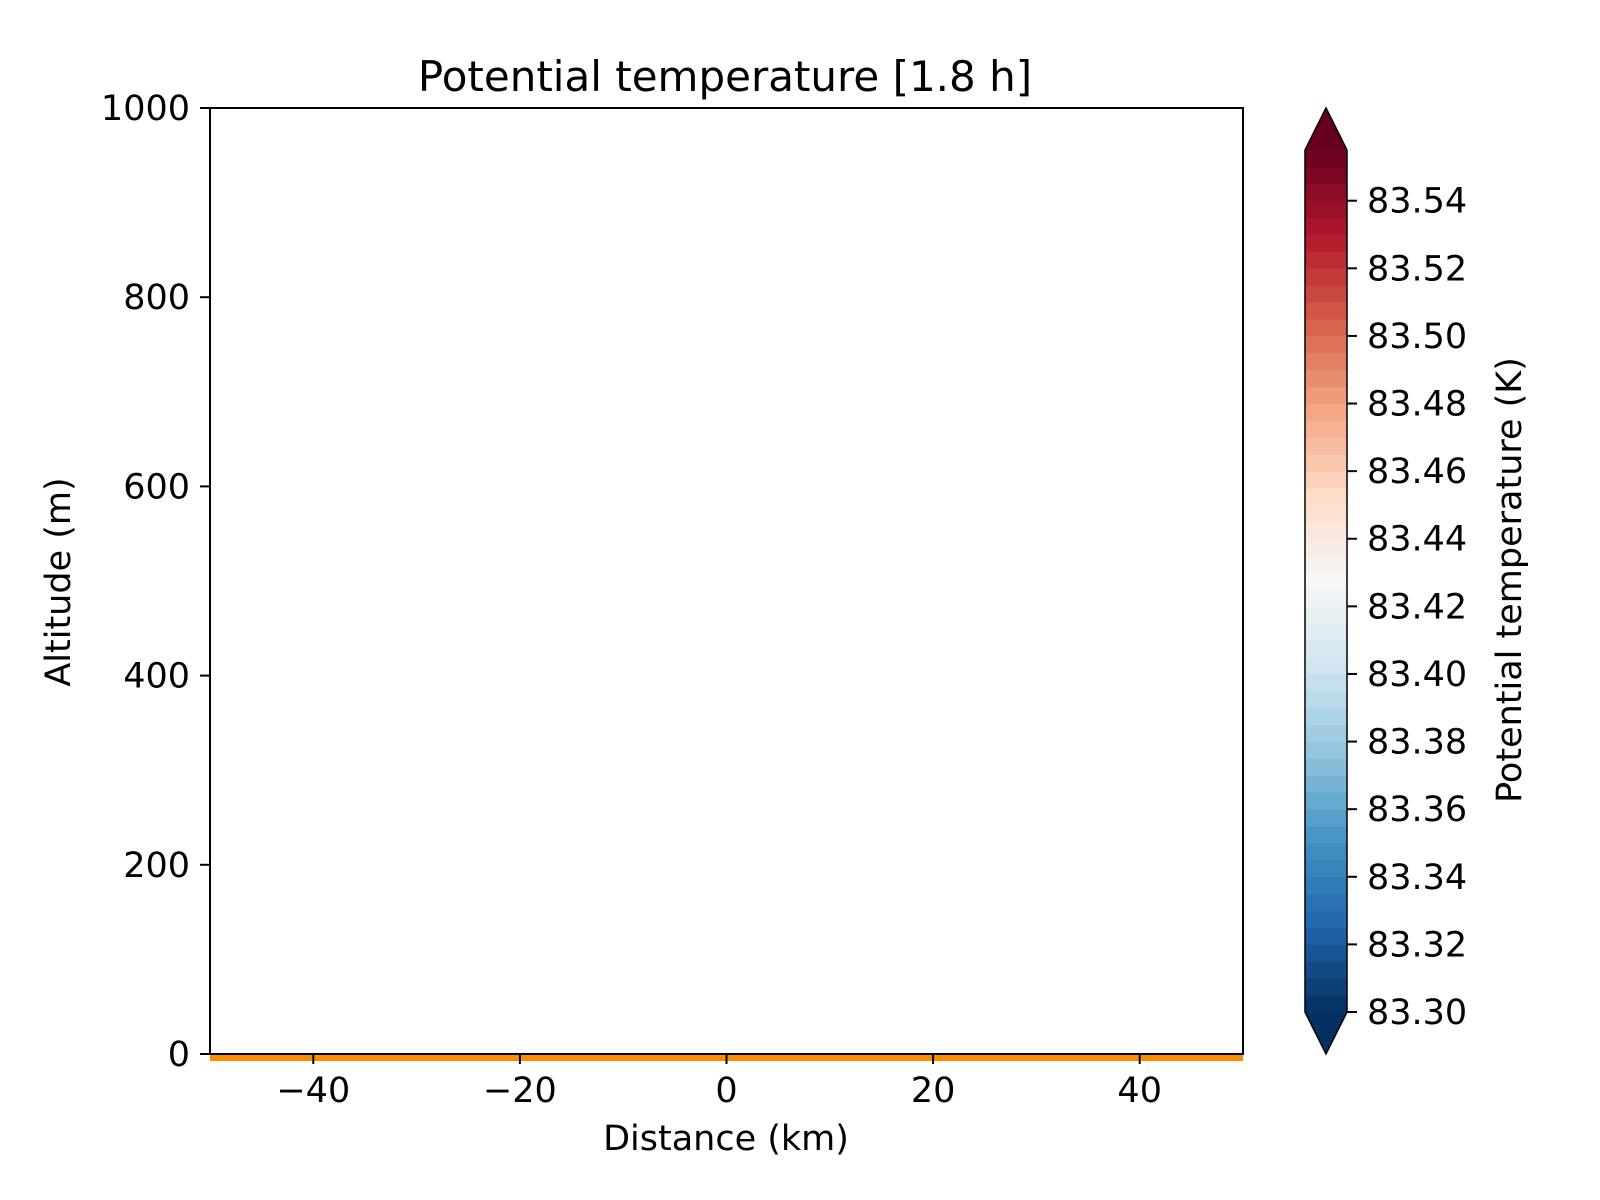  Describe the element at coordinates (1417, 878) in the screenshot. I see `colorbar-tick-label: 83.34` at that location.